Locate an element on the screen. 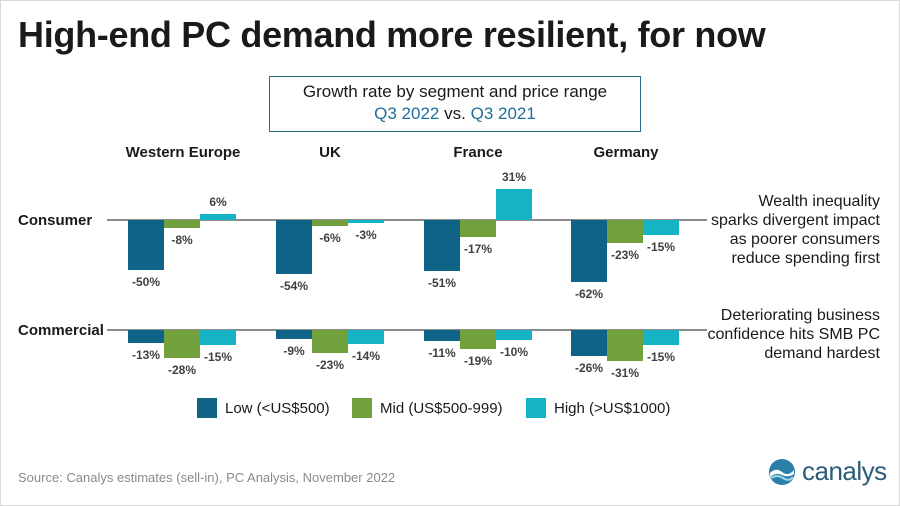 The height and width of the screenshot is (506, 900). canalys-wave-icon is located at coordinates (782, 471).